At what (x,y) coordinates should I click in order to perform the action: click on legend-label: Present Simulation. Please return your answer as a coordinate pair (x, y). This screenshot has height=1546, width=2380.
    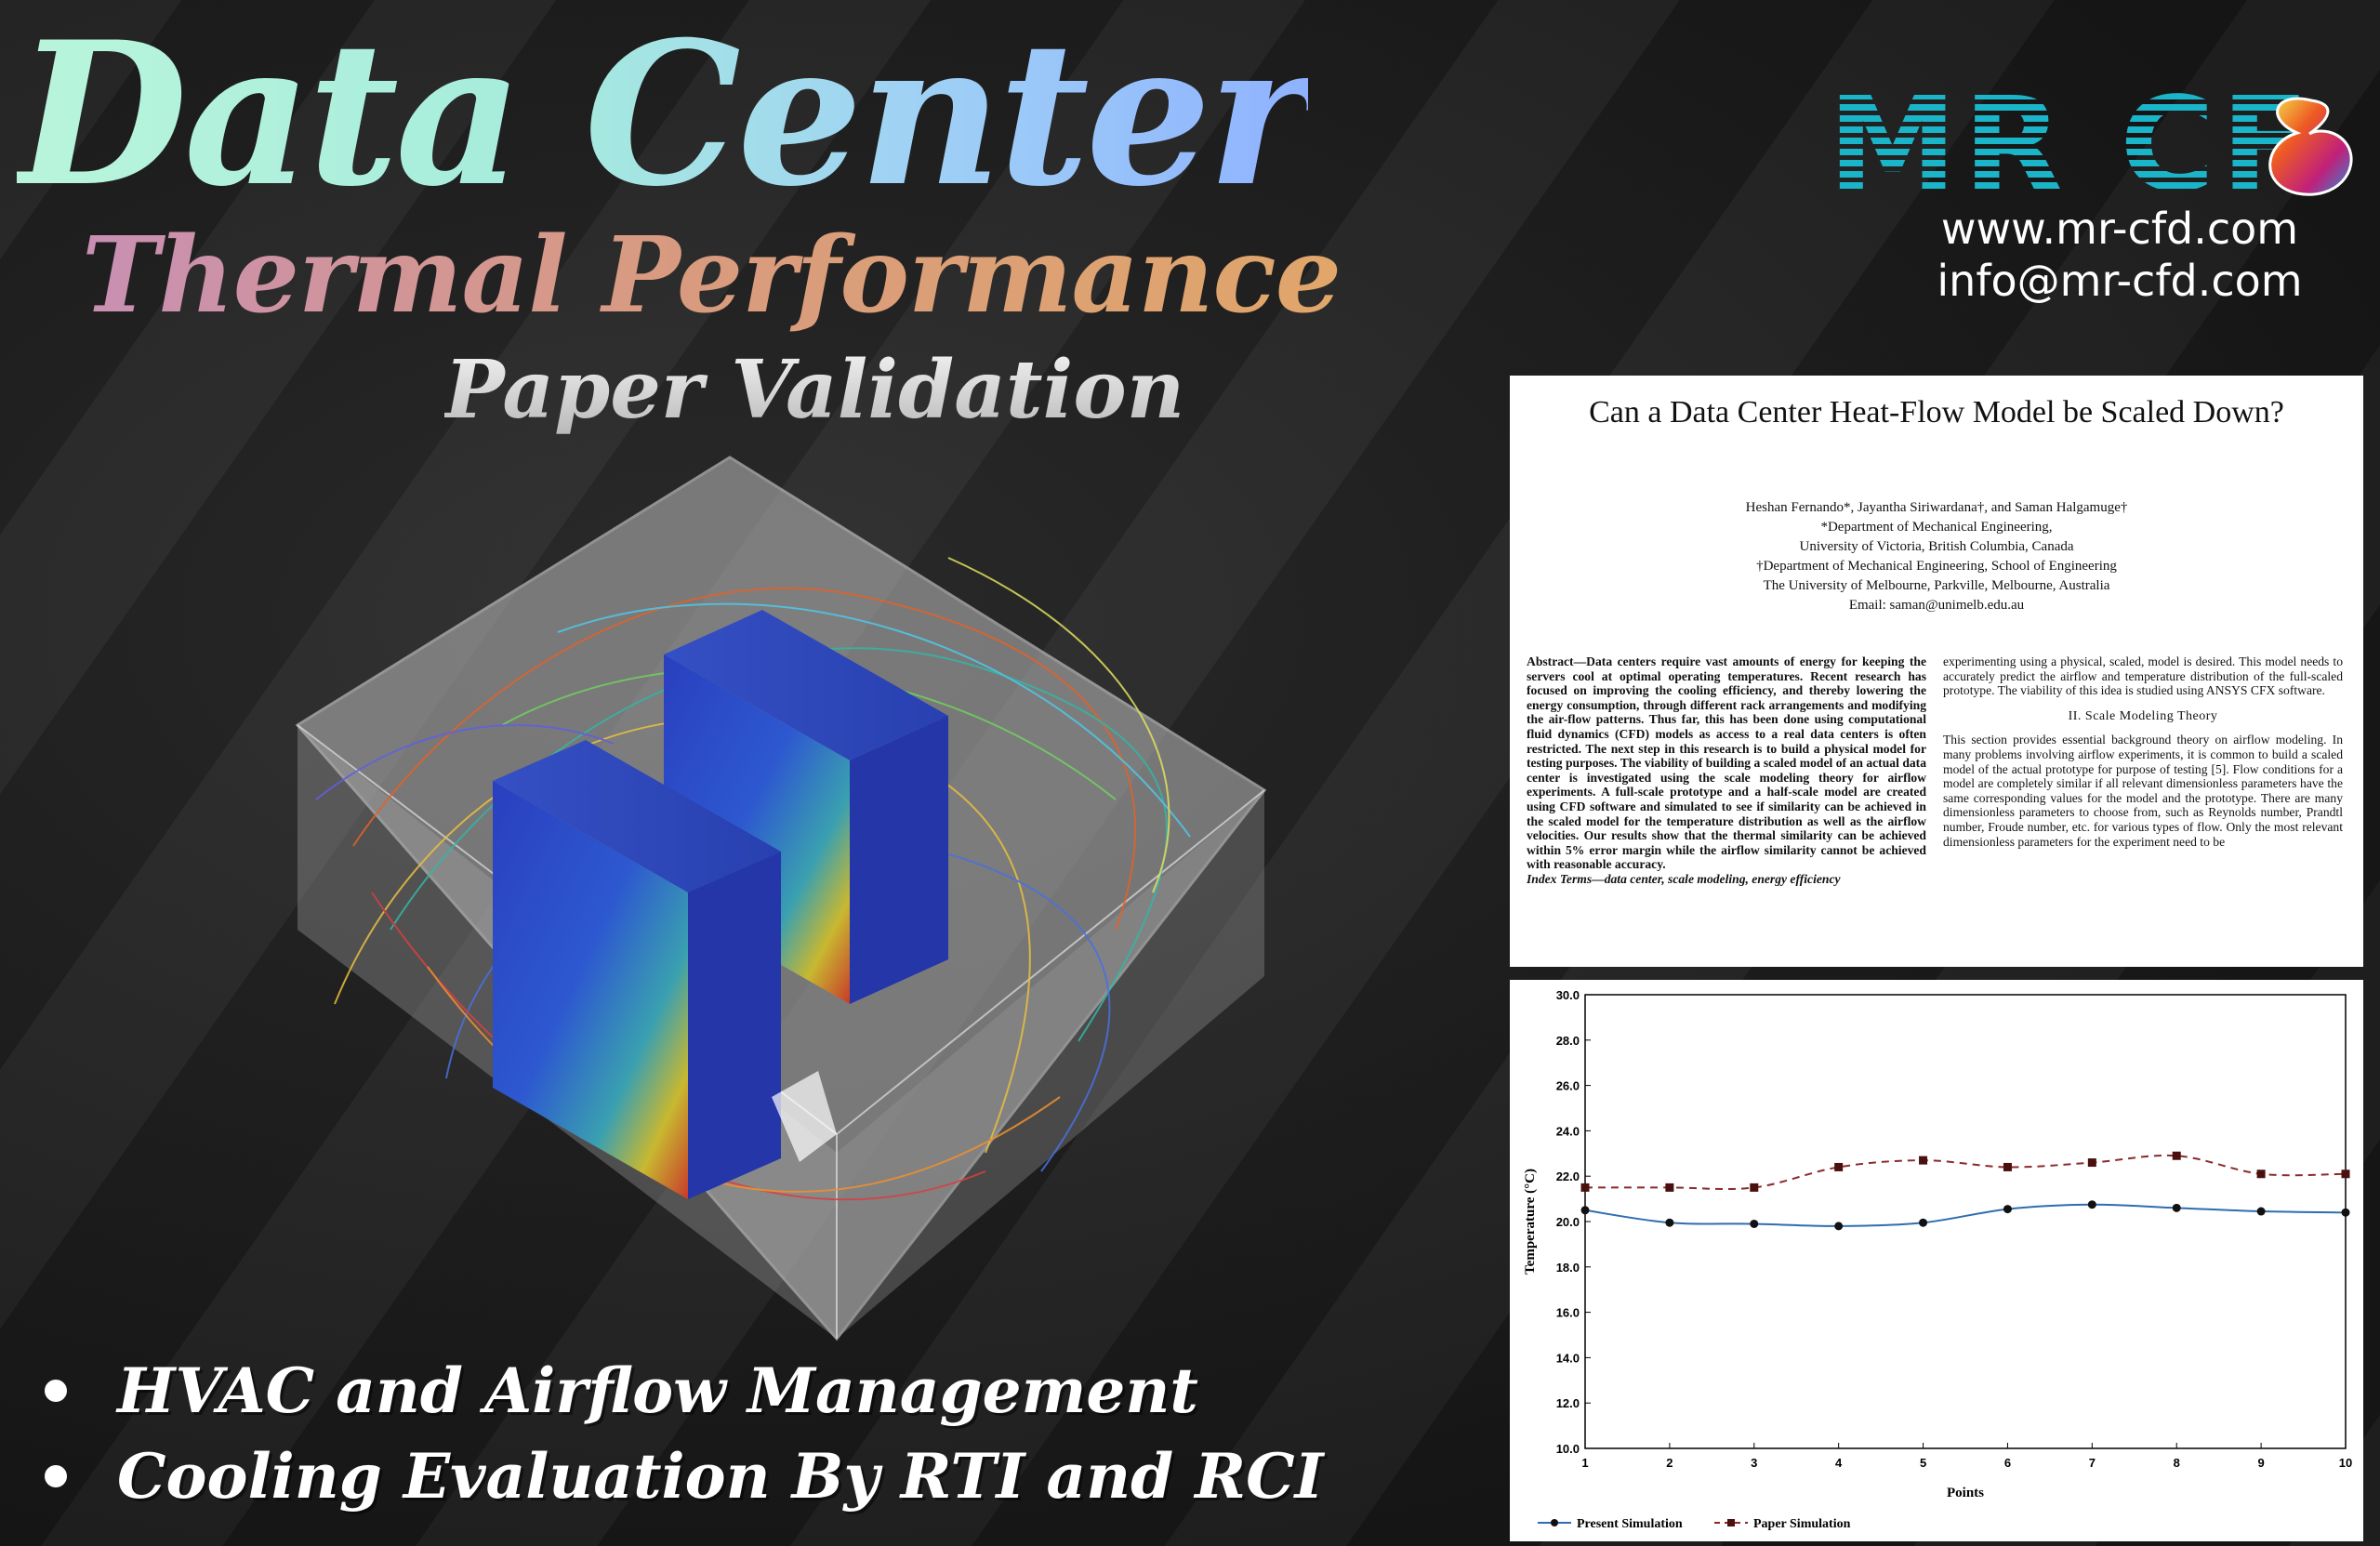
    Looking at the image, I should click on (1630, 1524).